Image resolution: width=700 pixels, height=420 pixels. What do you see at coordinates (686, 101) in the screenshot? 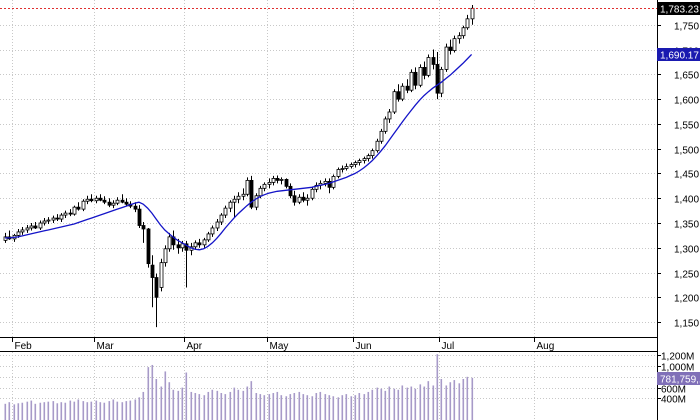
I see `price-tick-label: 1,600` at bounding box center [686, 101].